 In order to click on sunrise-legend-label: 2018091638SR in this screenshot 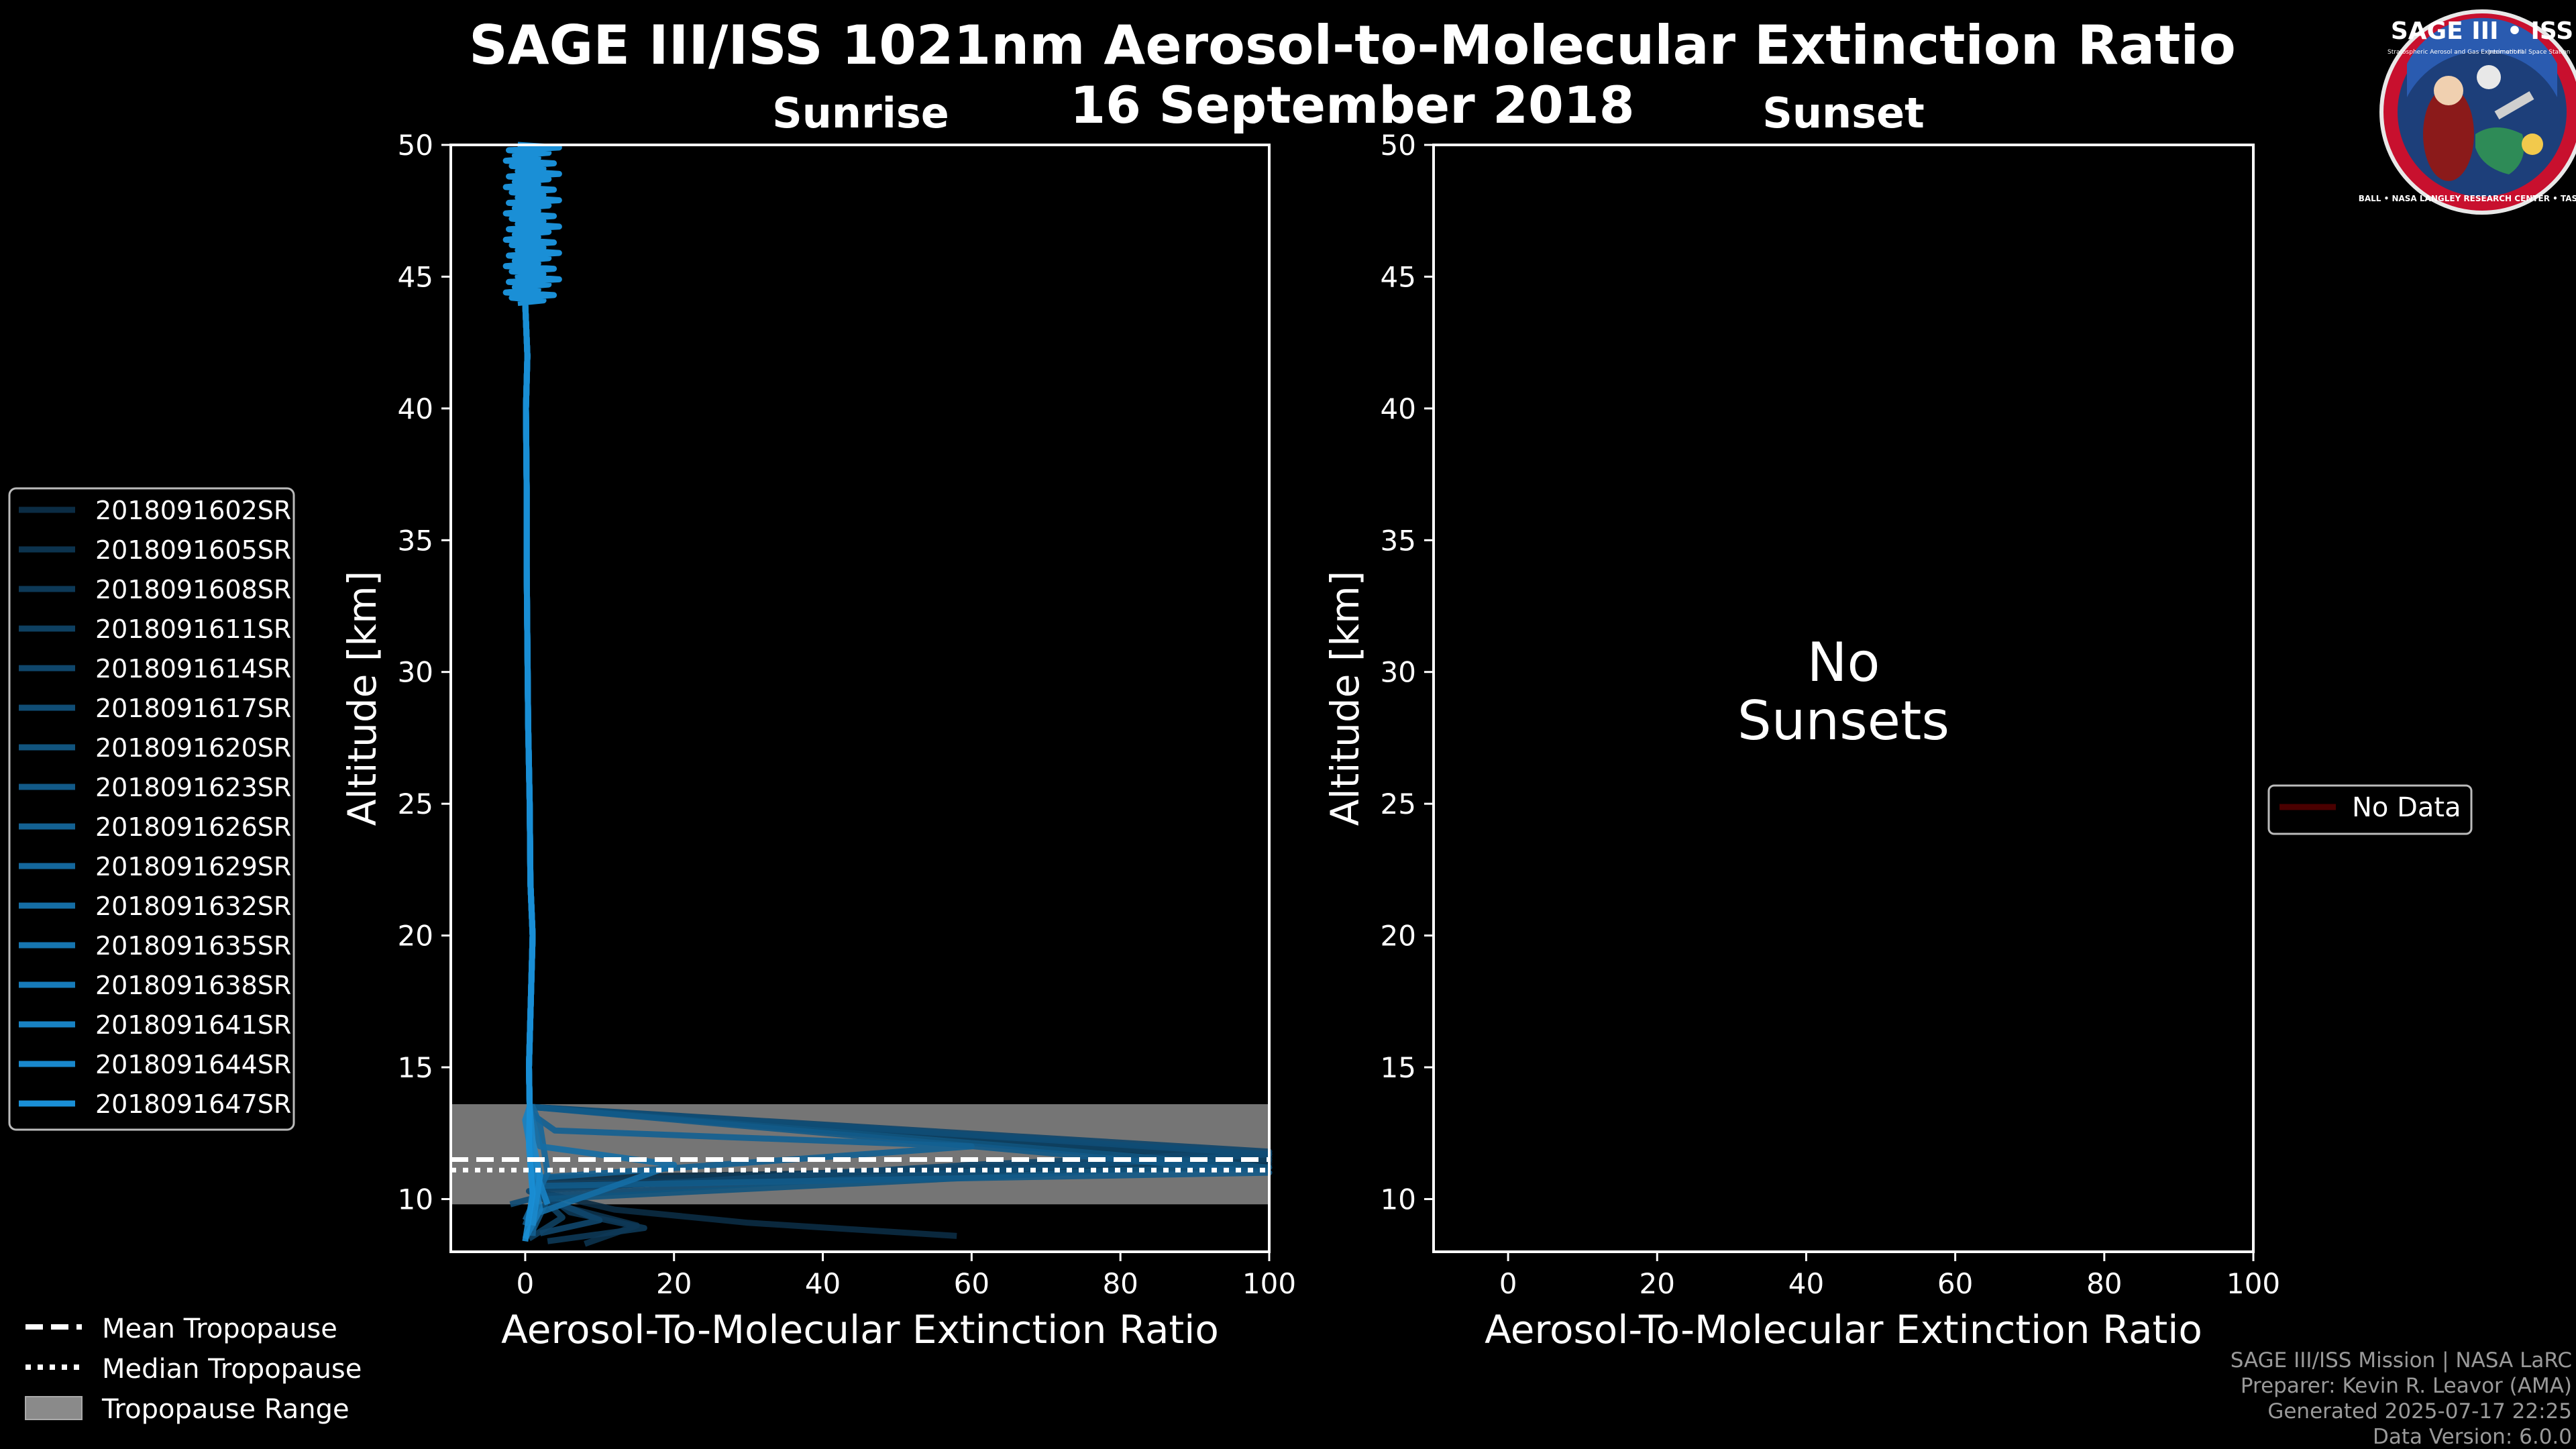, I will do `click(193, 985)`.